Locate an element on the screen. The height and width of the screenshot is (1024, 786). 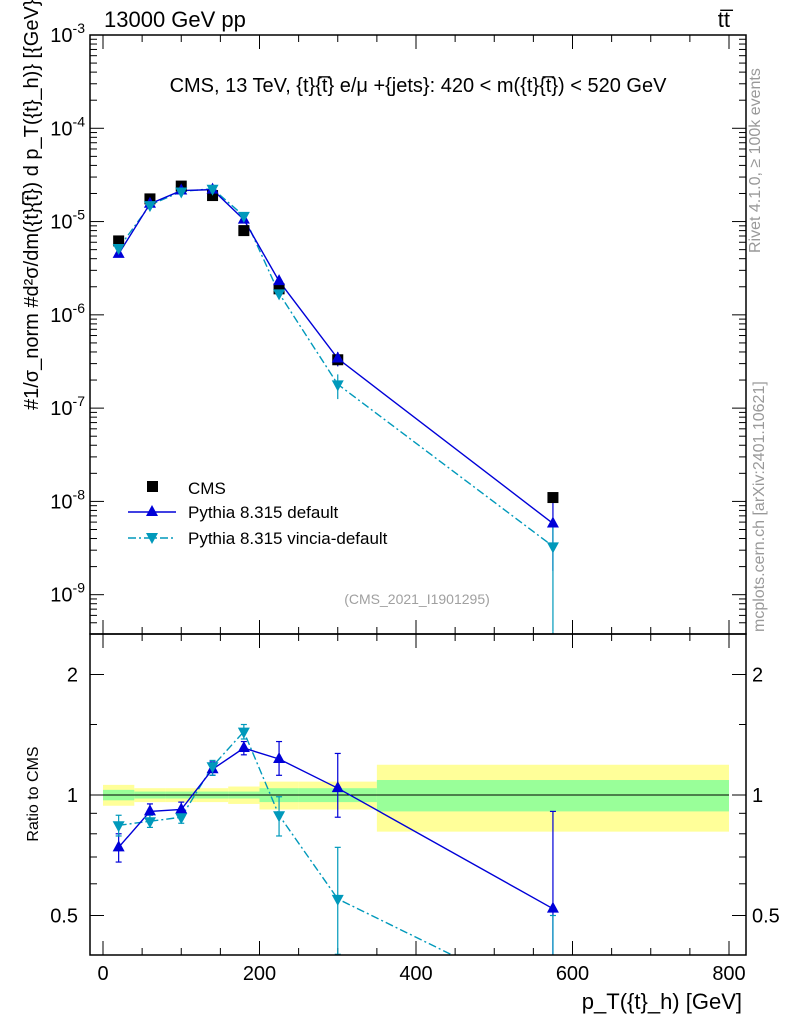
header-right: tt̅ is located at coordinates (726, 19).